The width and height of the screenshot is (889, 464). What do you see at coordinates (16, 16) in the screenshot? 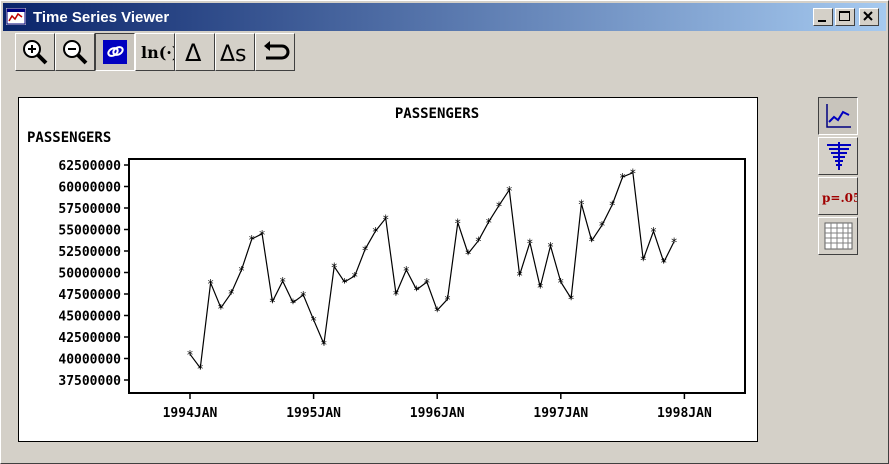
I see `app-icon` at bounding box center [16, 16].